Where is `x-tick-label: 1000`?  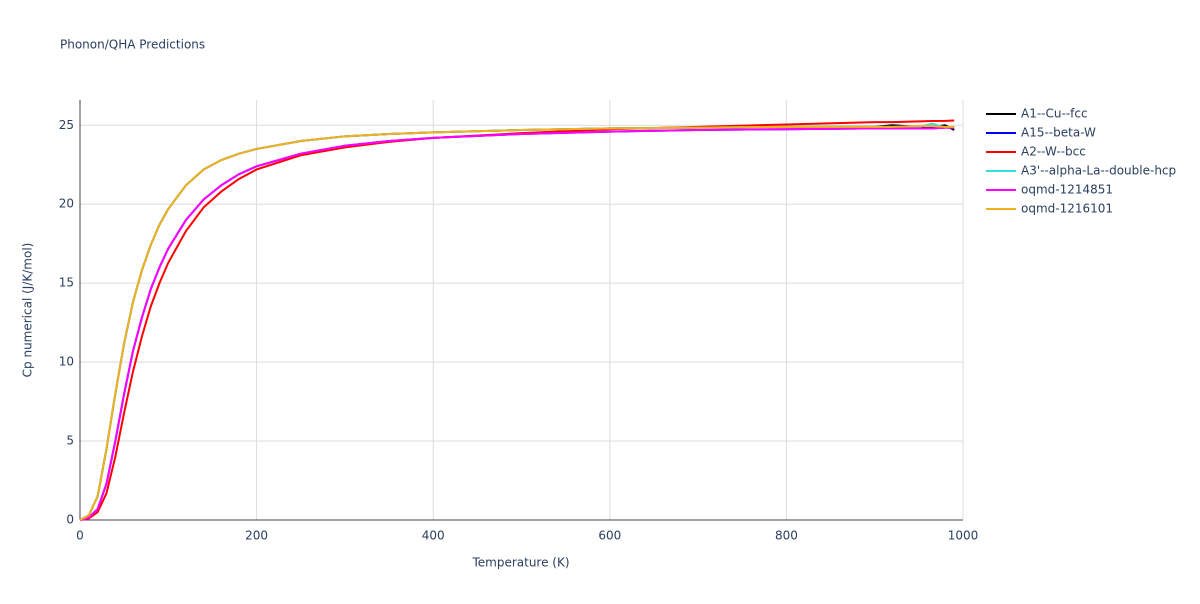
x-tick-label: 1000 is located at coordinates (963, 536).